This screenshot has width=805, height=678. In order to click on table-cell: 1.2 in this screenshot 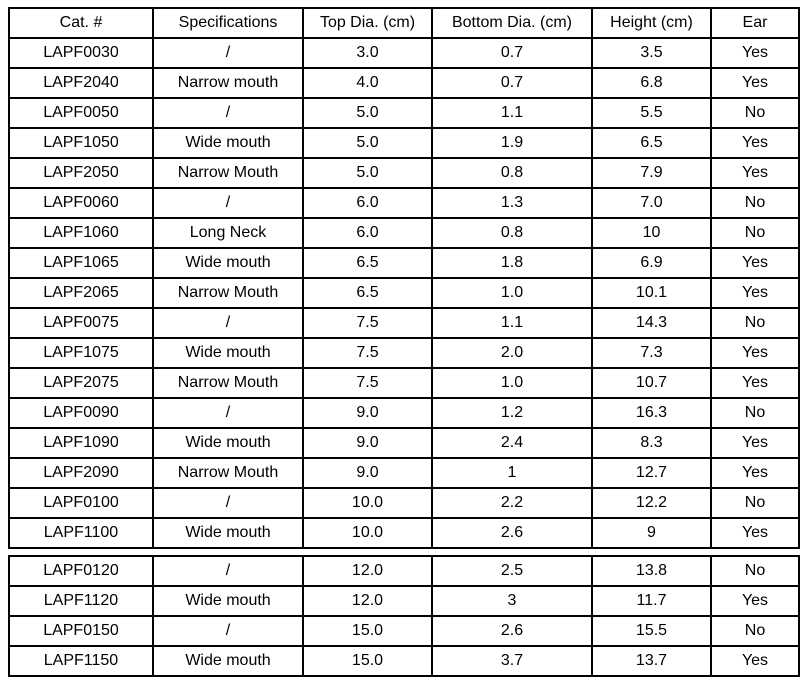, I will do `click(512, 413)`.